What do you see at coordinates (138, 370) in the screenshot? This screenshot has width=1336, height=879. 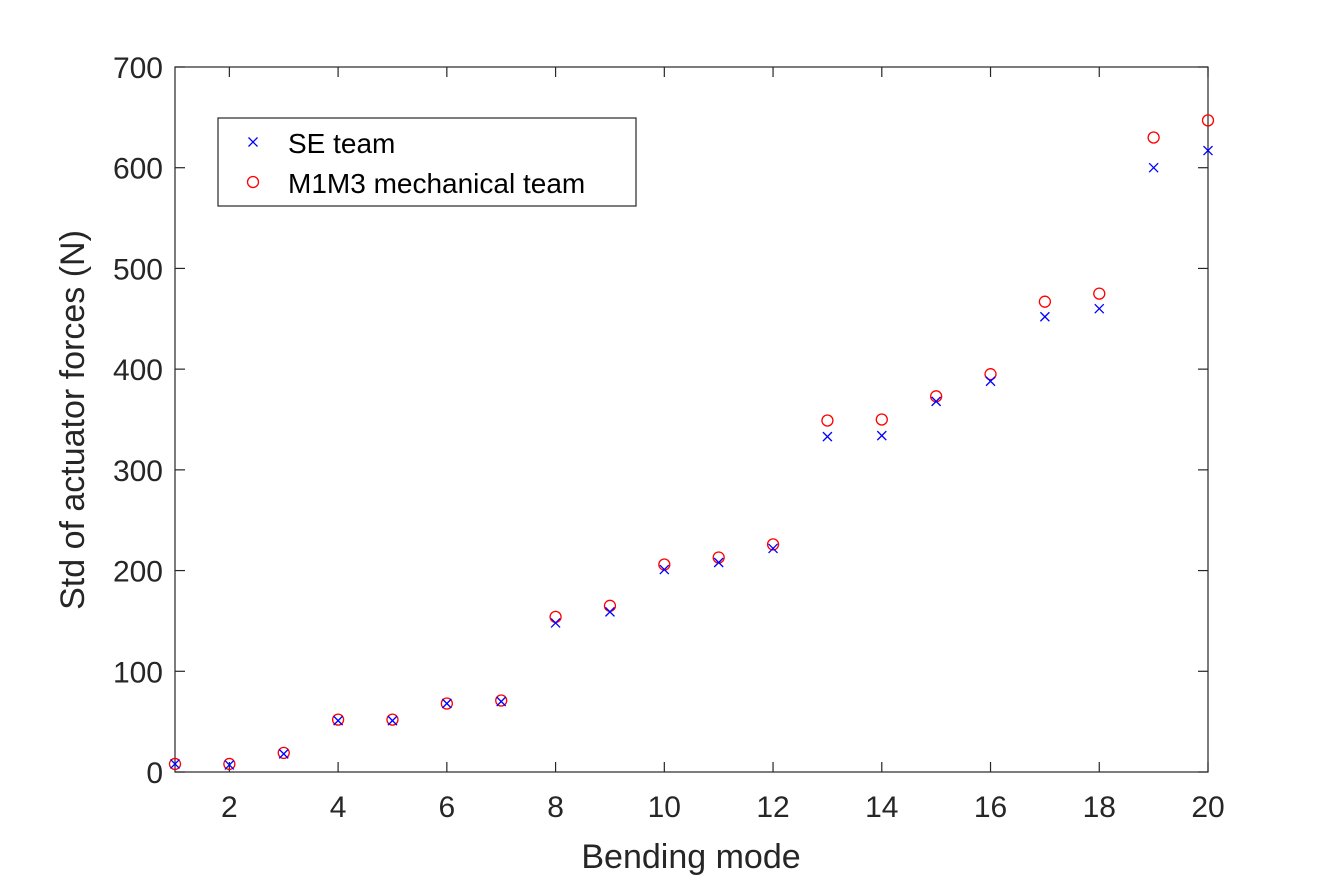 I see `y-tick-label: 400` at bounding box center [138, 370].